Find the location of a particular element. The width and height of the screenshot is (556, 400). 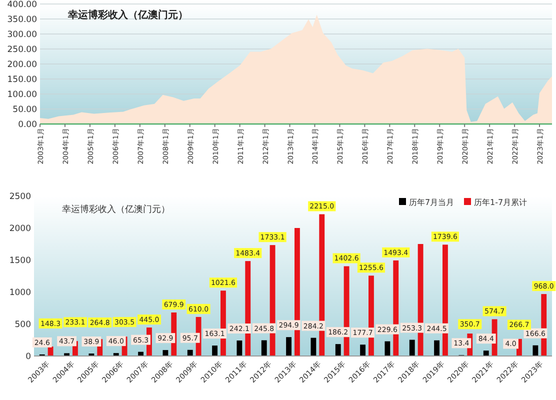

y-tick-label: 1000 is located at coordinates (20, 293).